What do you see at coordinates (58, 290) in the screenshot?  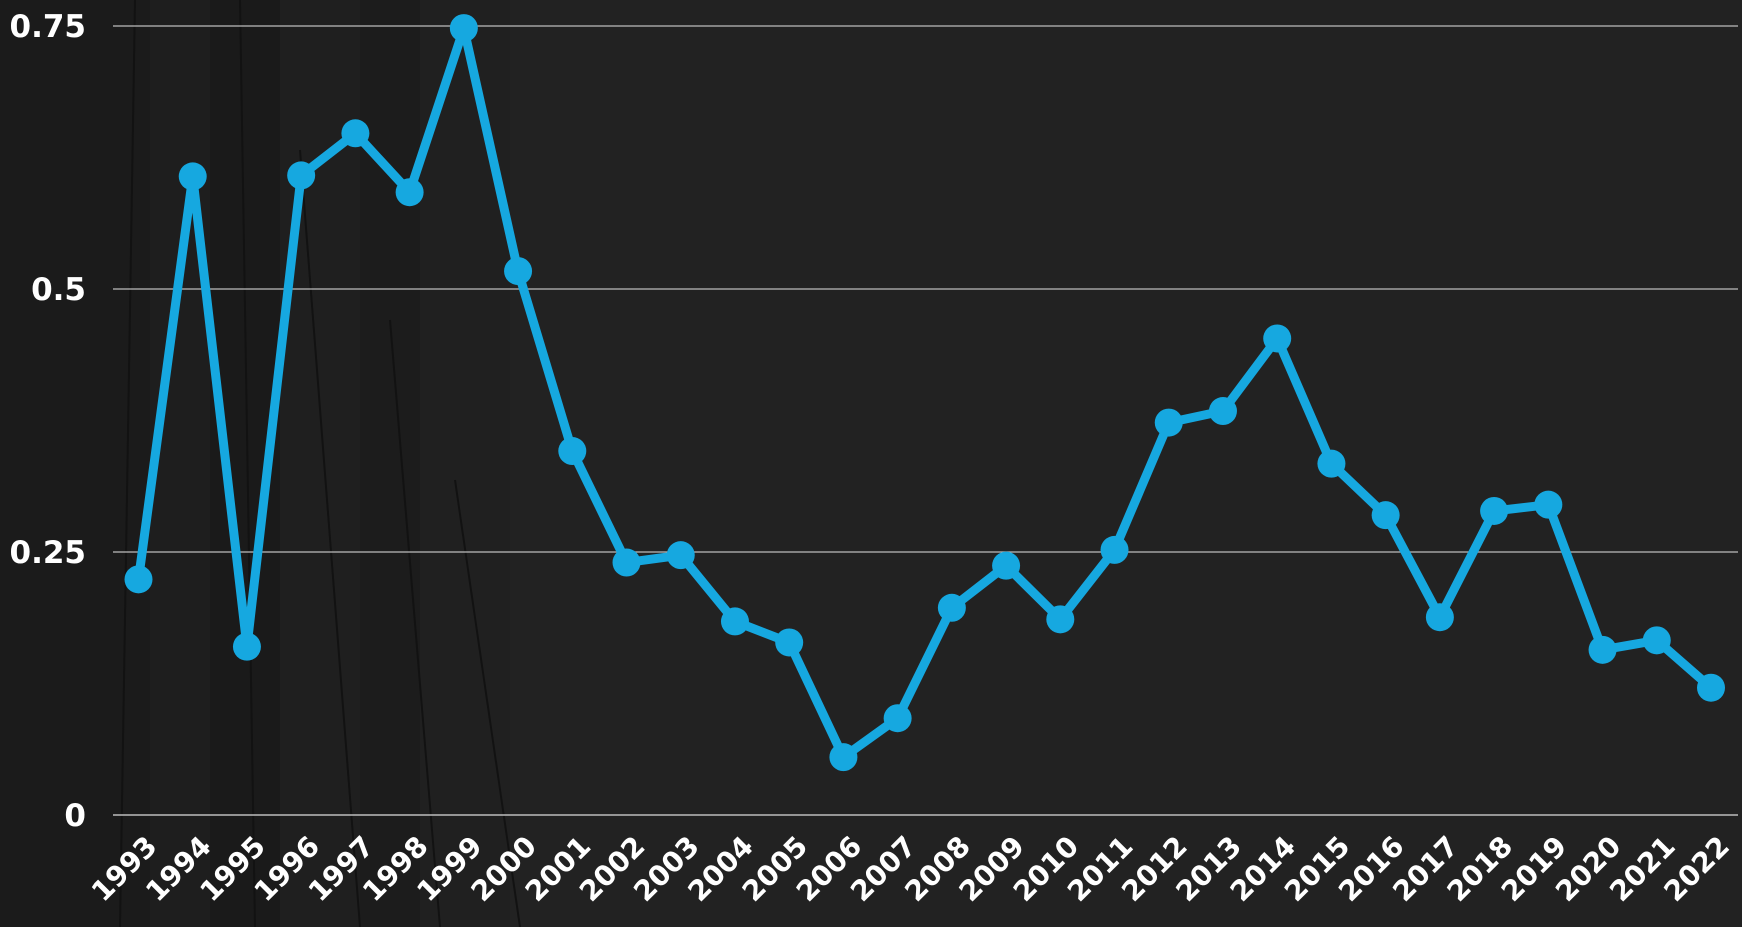 I see `y-tick-label: 0.5` at bounding box center [58, 290].